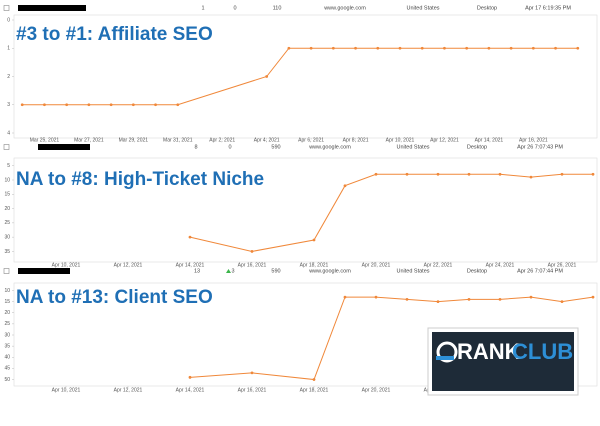 The height and width of the screenshot is (426, 600). What do you see at coordinates (391, 338) in the screenshot?
I see `line` at bounding box center [391, 338].